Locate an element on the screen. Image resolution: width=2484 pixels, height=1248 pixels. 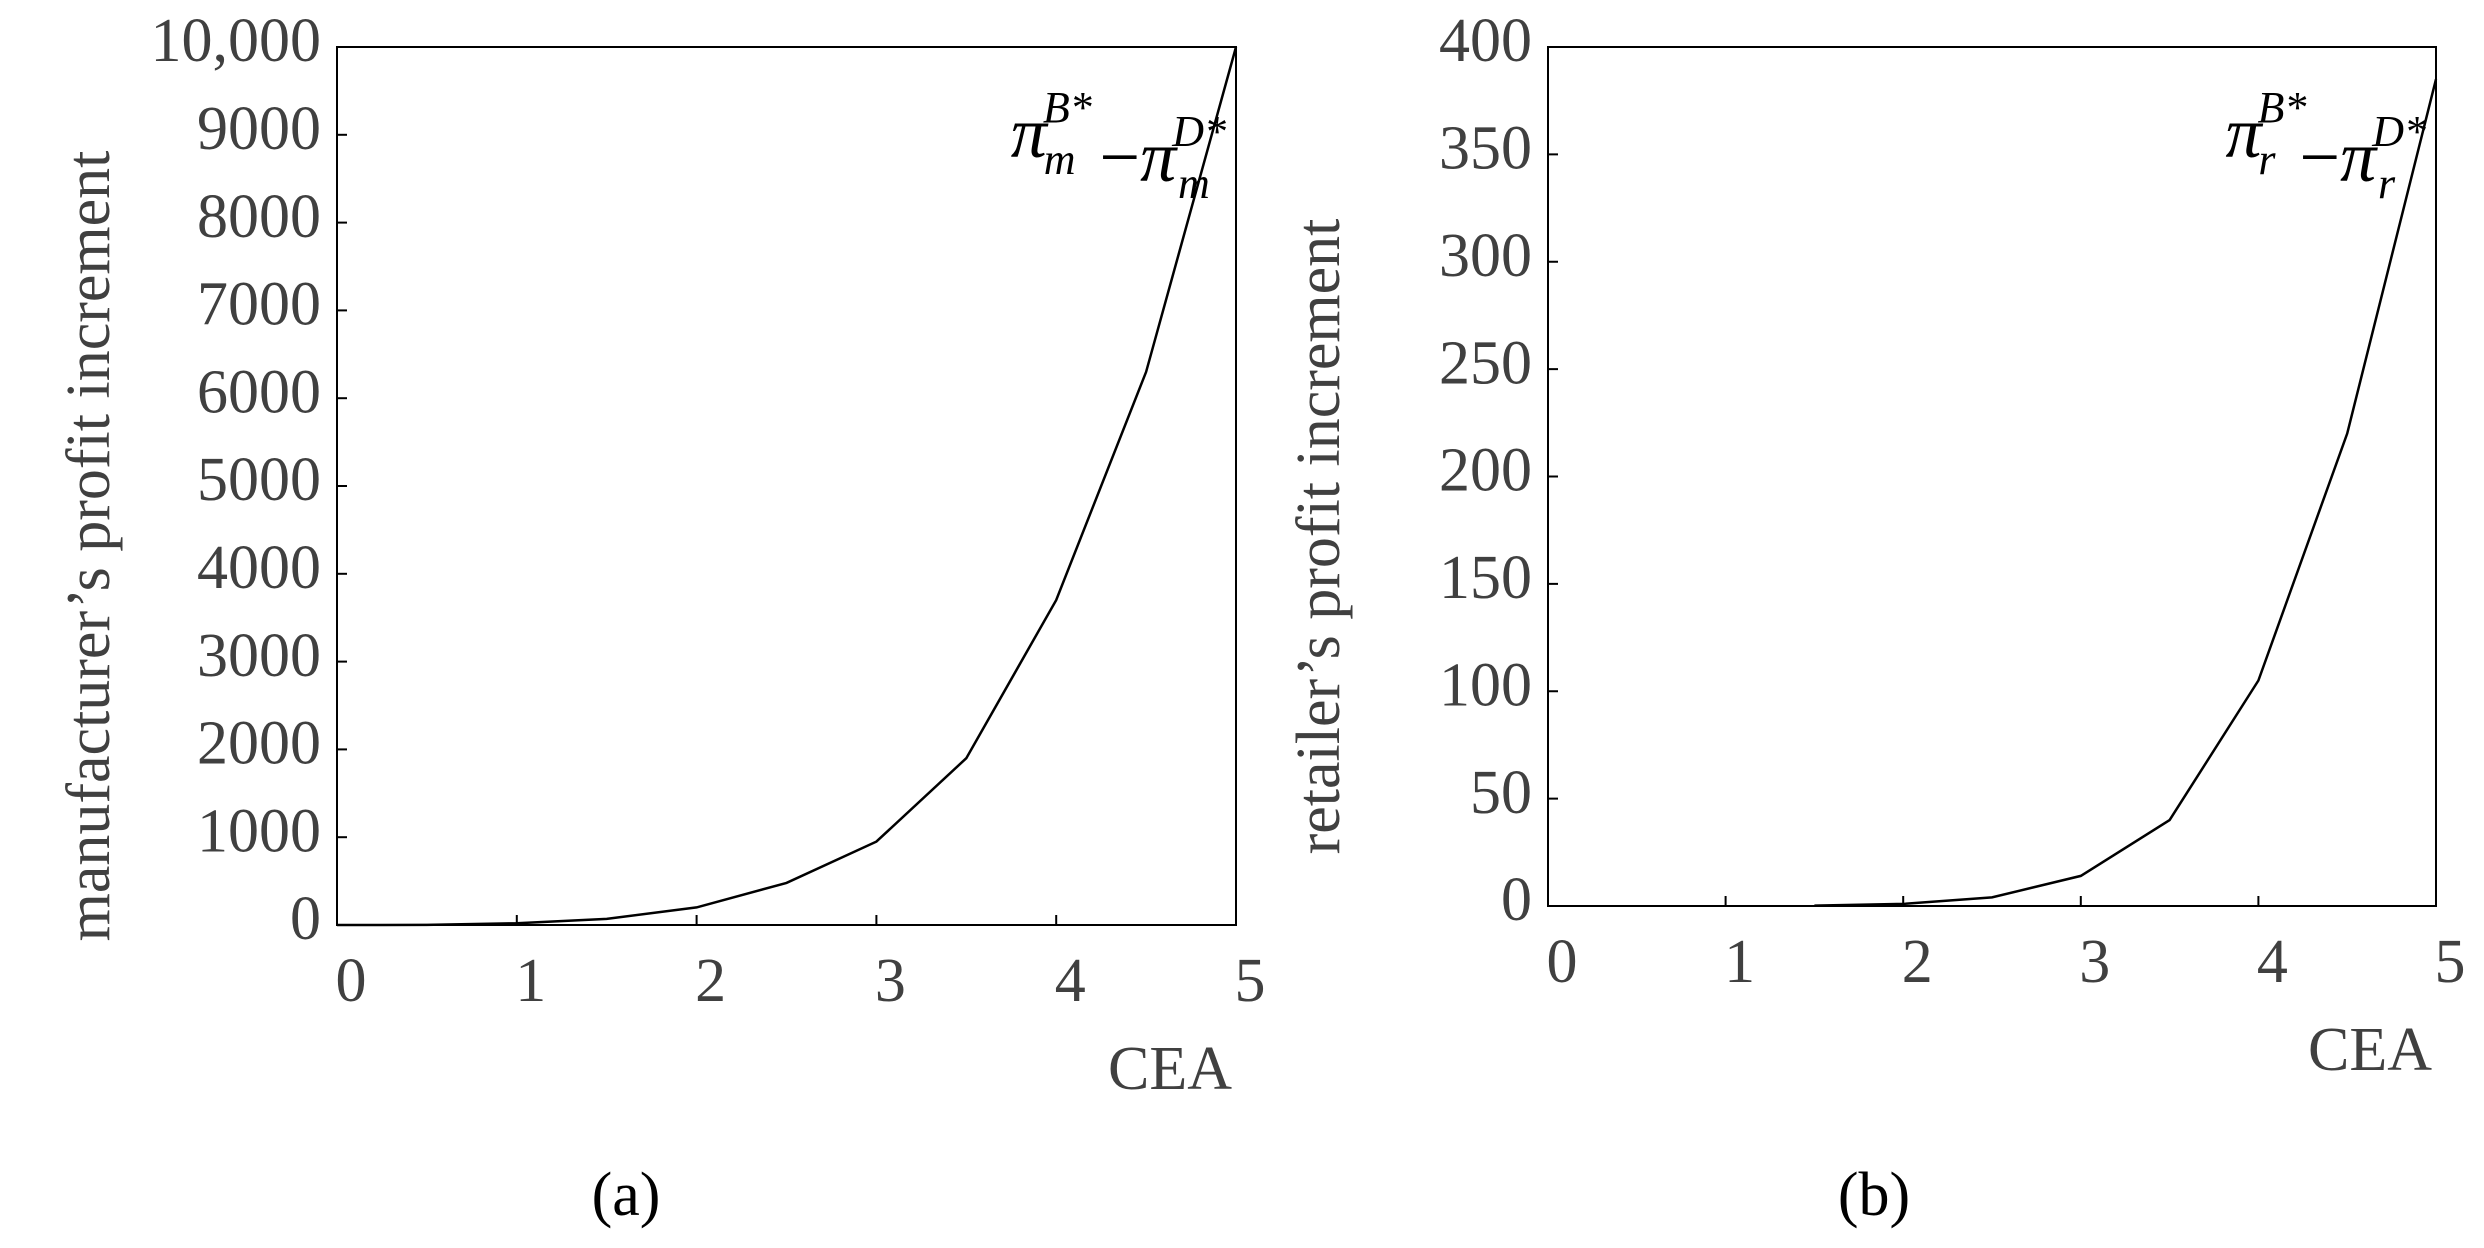
y-tick-label: 10,000 is located at coordinates (236, 41).